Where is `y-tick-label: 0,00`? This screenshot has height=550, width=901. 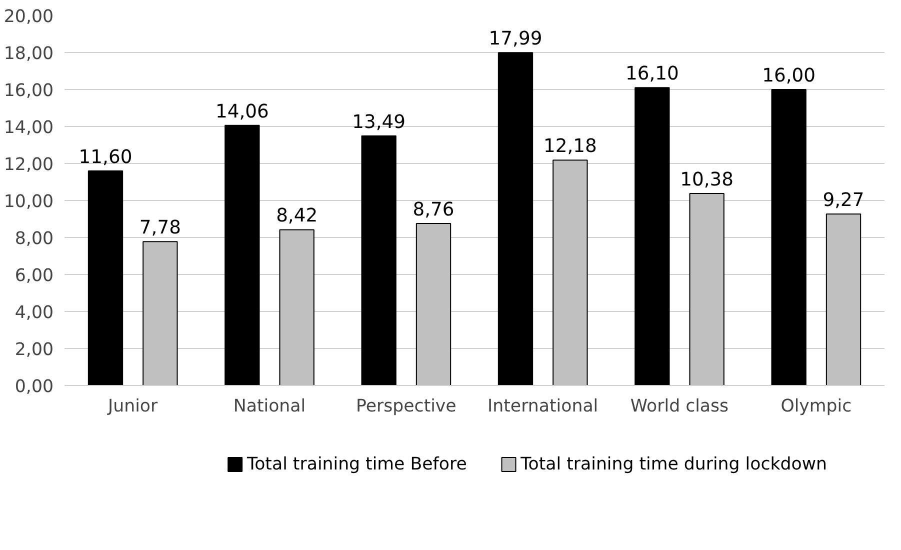
y-tick-label: 0,00 is located at coordinates (34, 387).